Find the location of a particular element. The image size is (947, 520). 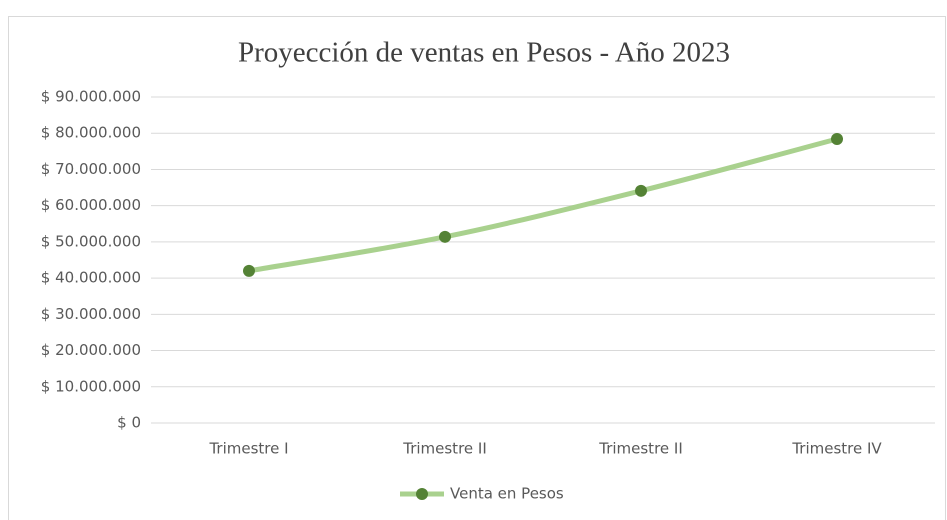

x-tick-label: Trimestre IV is located at coordinates (836, 449).